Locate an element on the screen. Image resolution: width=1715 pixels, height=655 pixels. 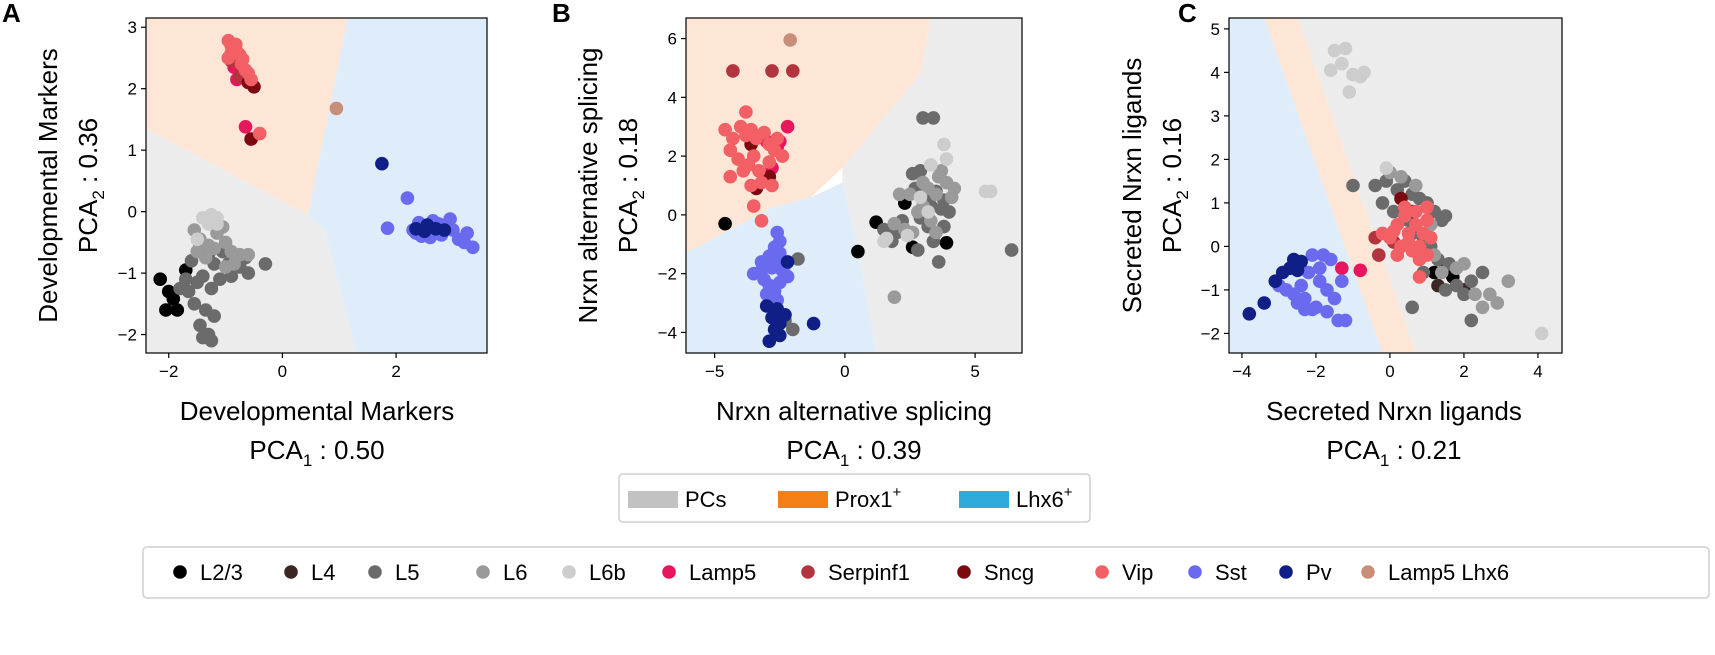
x-axis-variance-label: PCA1 : 0.50 is located at coordinates (316, 452).